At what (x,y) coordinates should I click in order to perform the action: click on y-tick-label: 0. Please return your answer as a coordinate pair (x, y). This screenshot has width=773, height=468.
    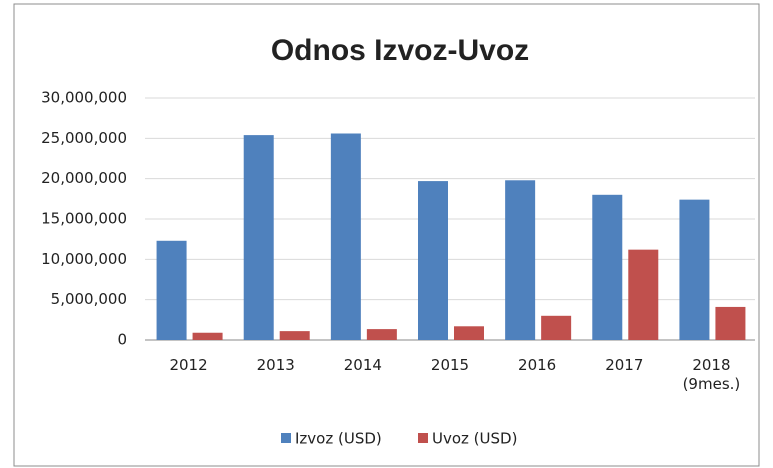
    Looking at the image, I should click on (122, 340).